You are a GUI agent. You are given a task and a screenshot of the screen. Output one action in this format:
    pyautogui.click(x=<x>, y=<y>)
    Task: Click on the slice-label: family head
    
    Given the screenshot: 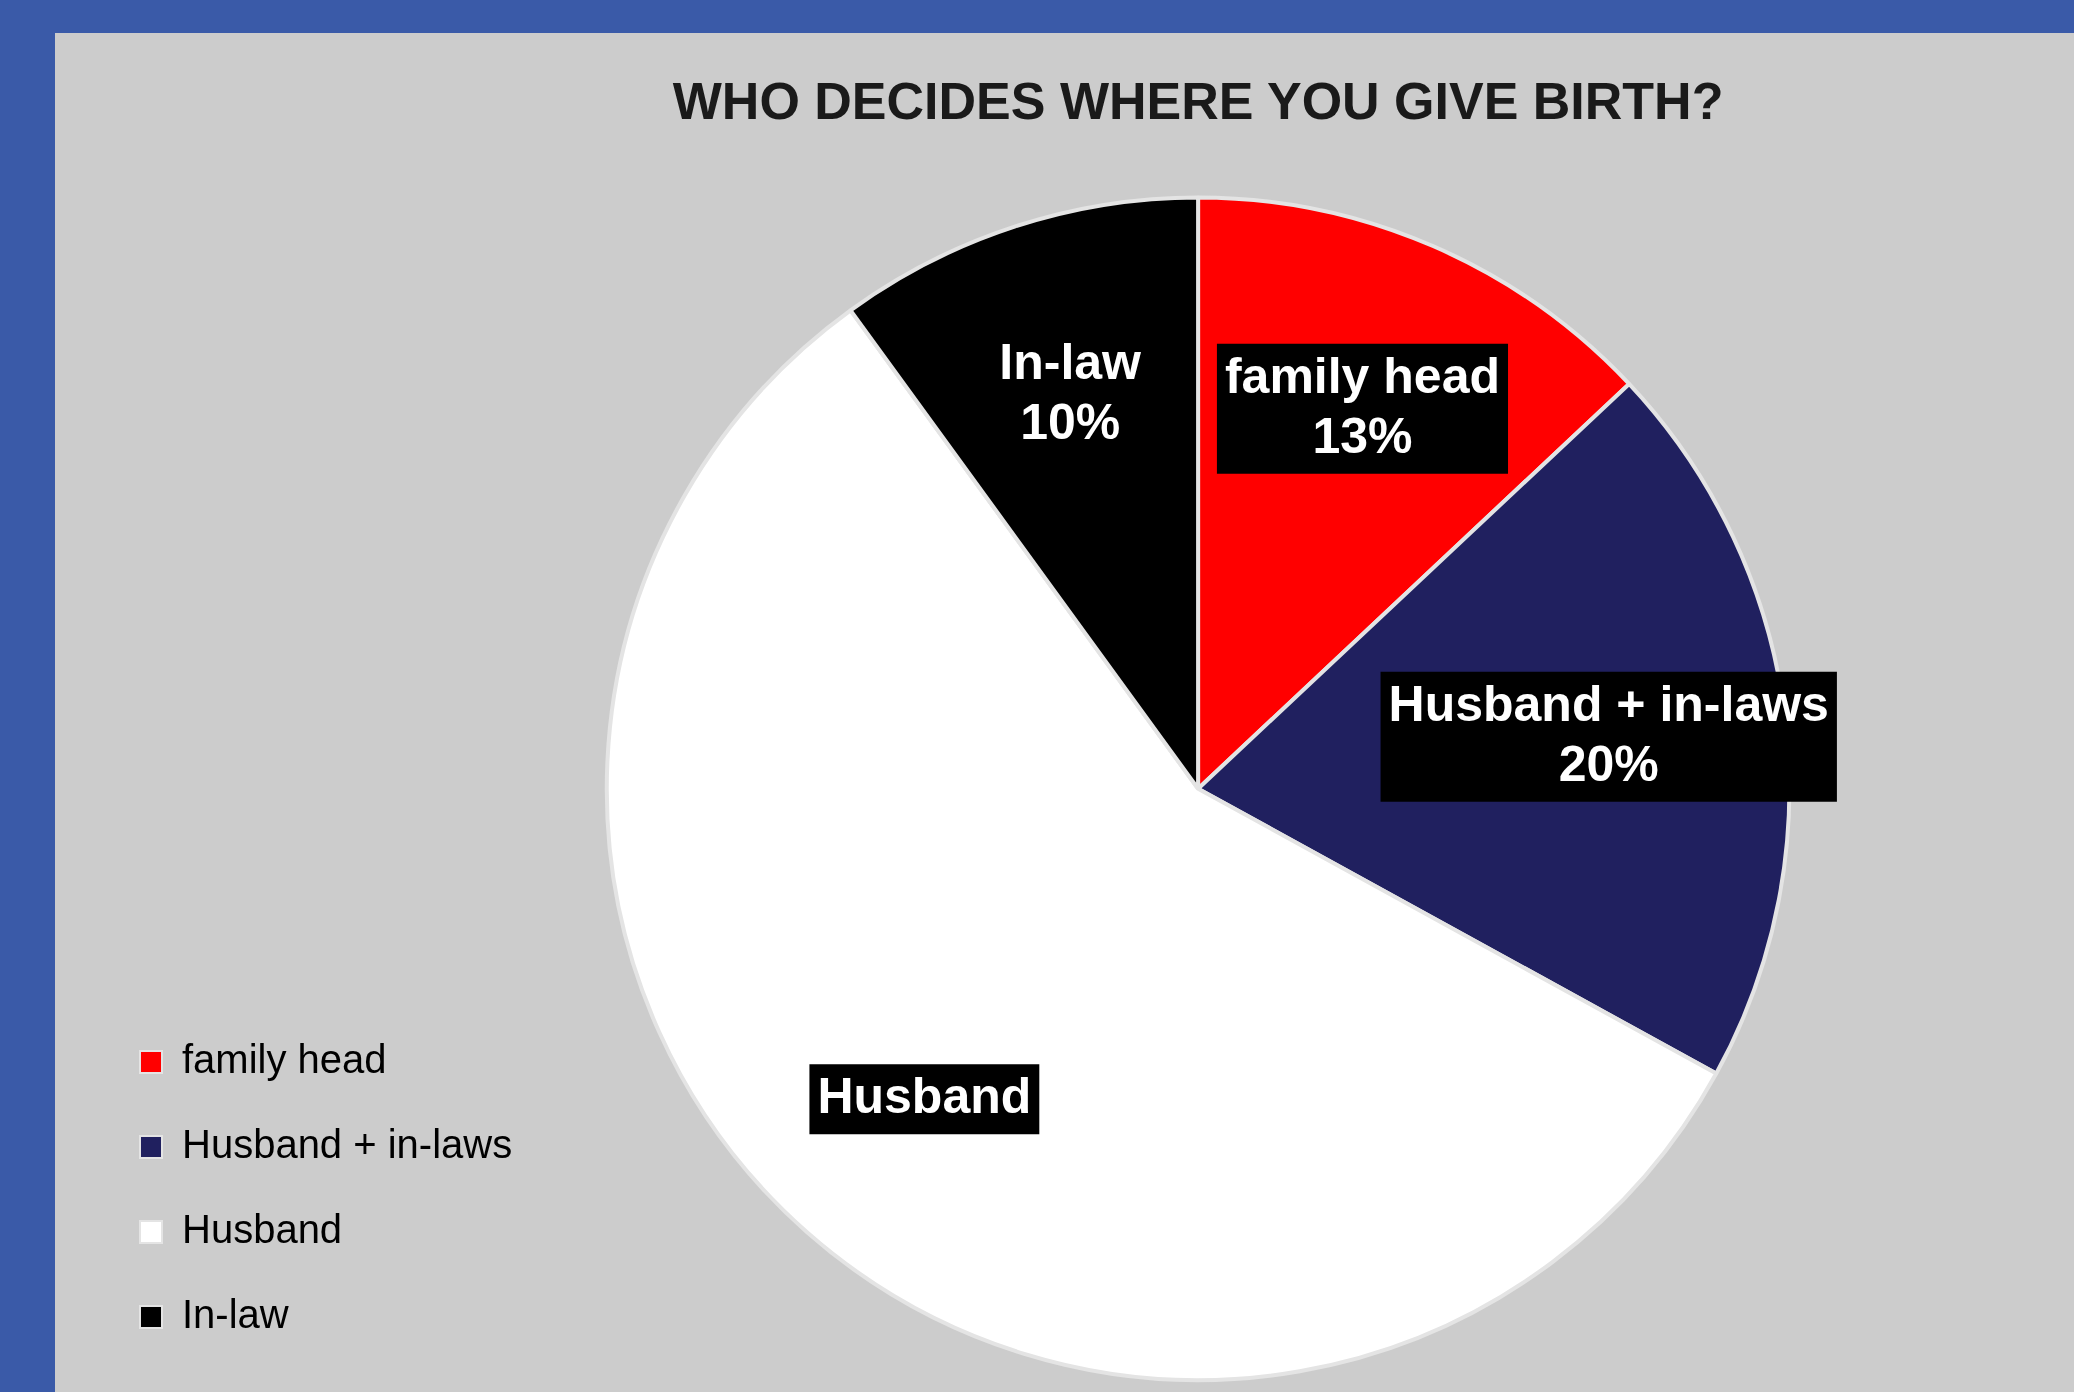 What is the action you would take?
    pyautogui.click(x=1362, y=375)
    